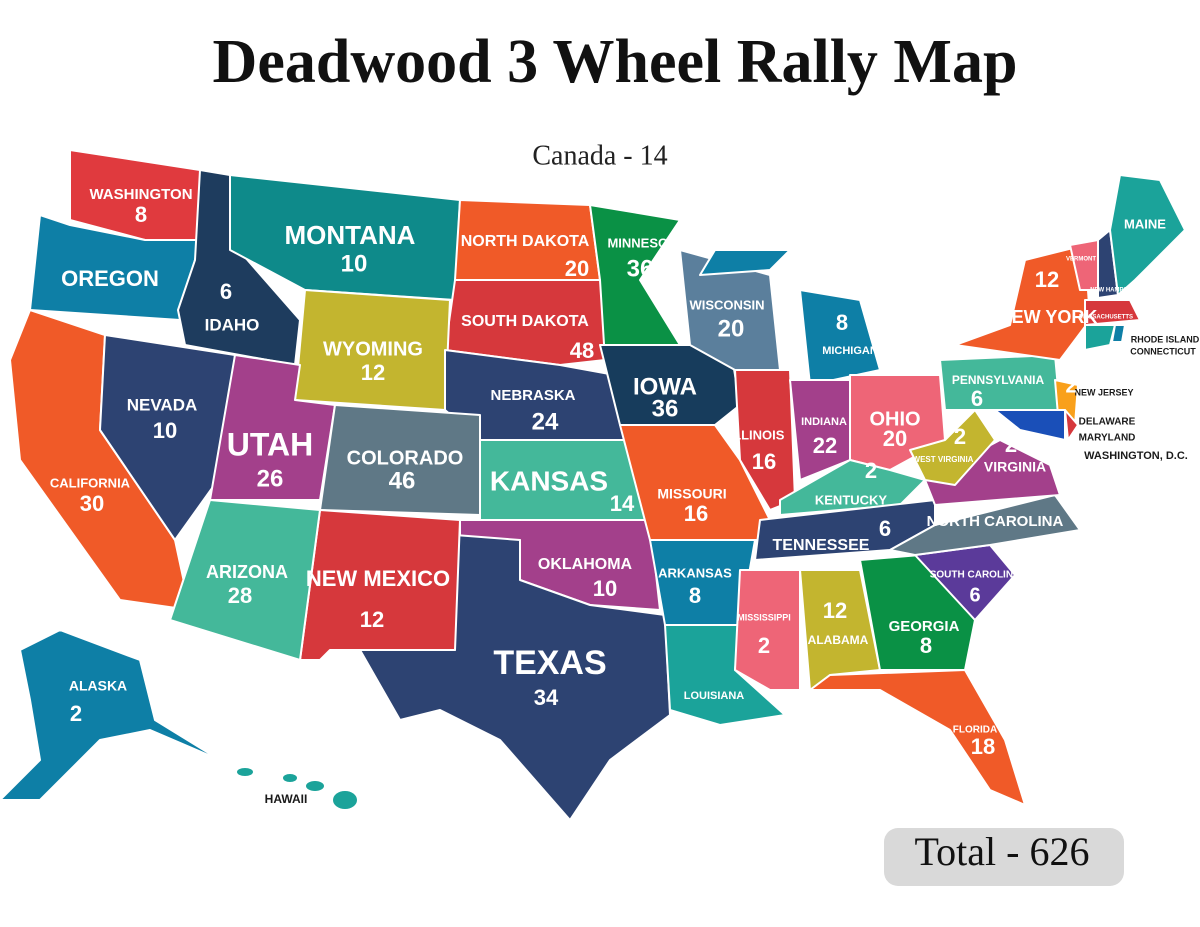 Image resolution: width=1200 pixels, height=927 pixels. What do you see at coordinates (585, 564) in the screenshot?
I see `state-name: OKLAHOMA` at bounding box center [585, 564].